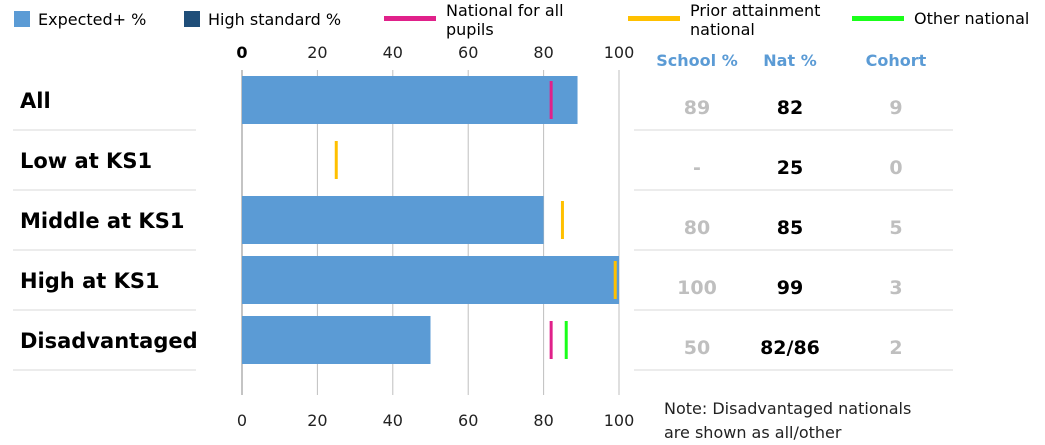 The height and width of the screenshot is (445, 1045). I want to click on table-cell-cohort: 0, so click(895, 168).